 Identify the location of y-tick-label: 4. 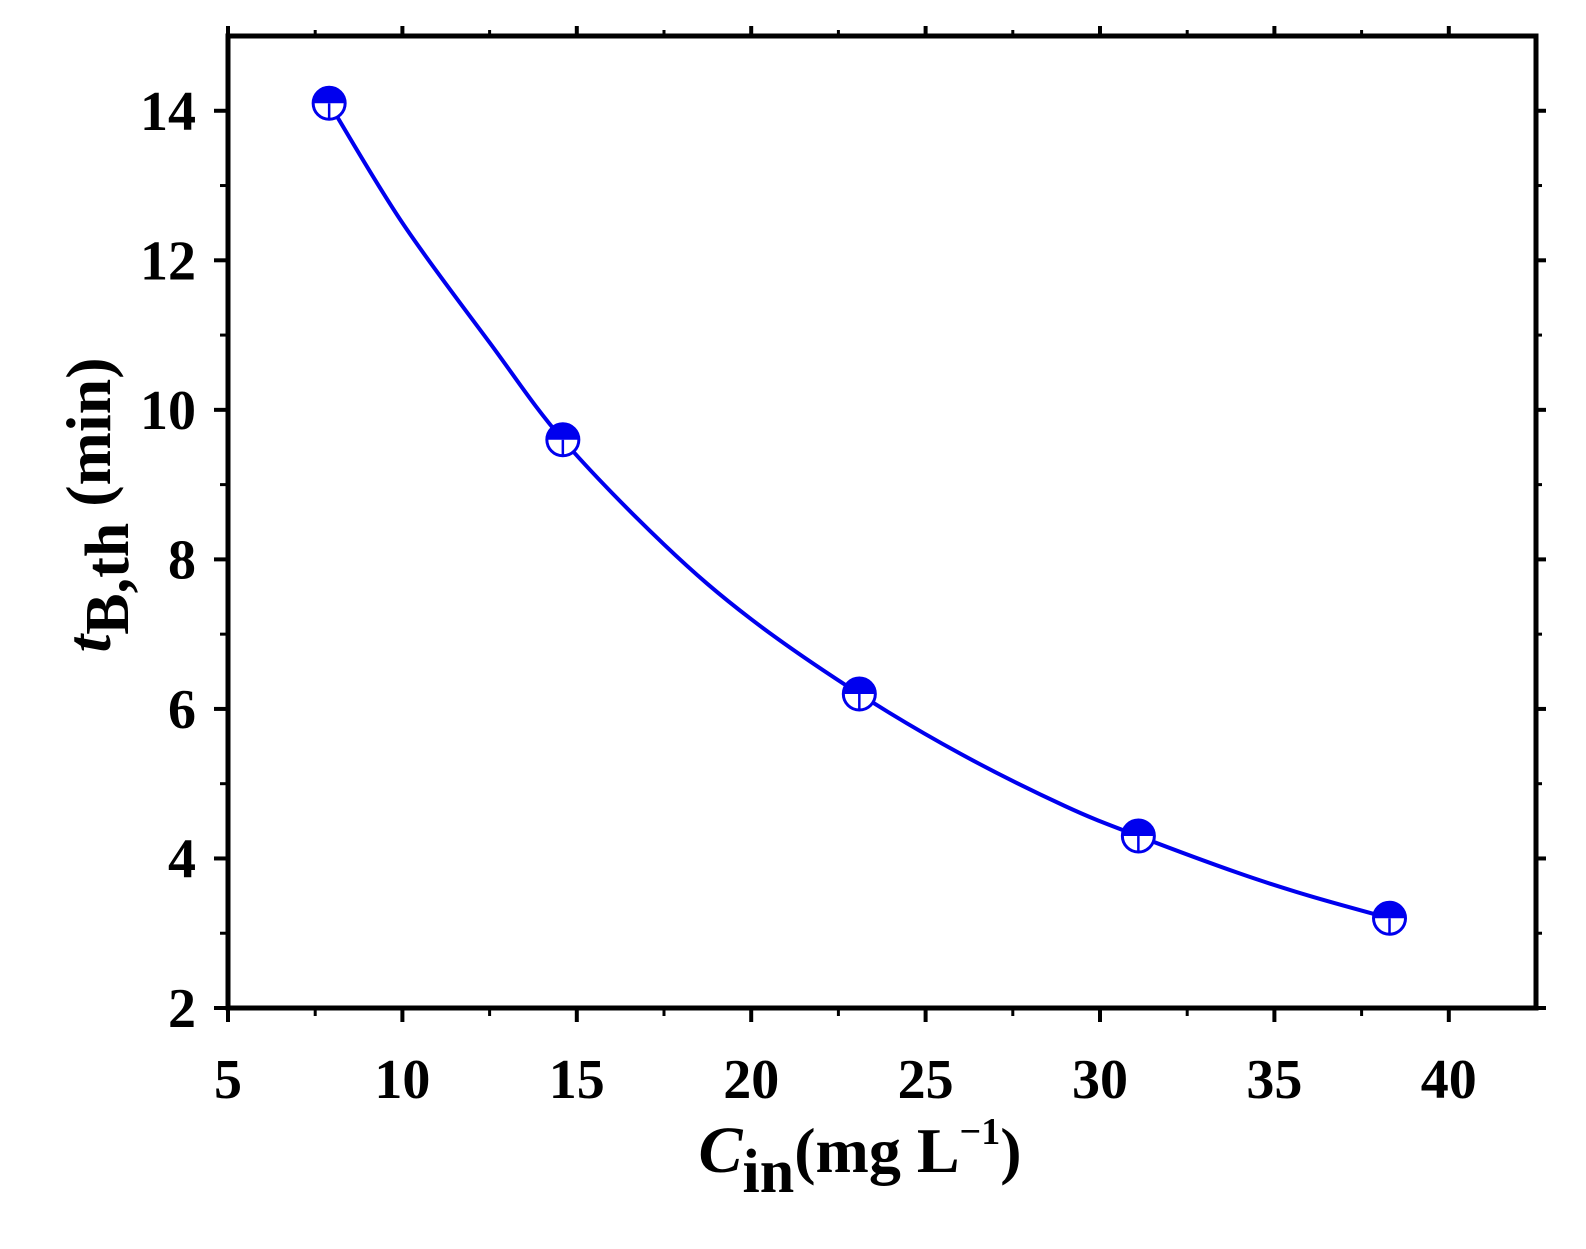
(182, 859).